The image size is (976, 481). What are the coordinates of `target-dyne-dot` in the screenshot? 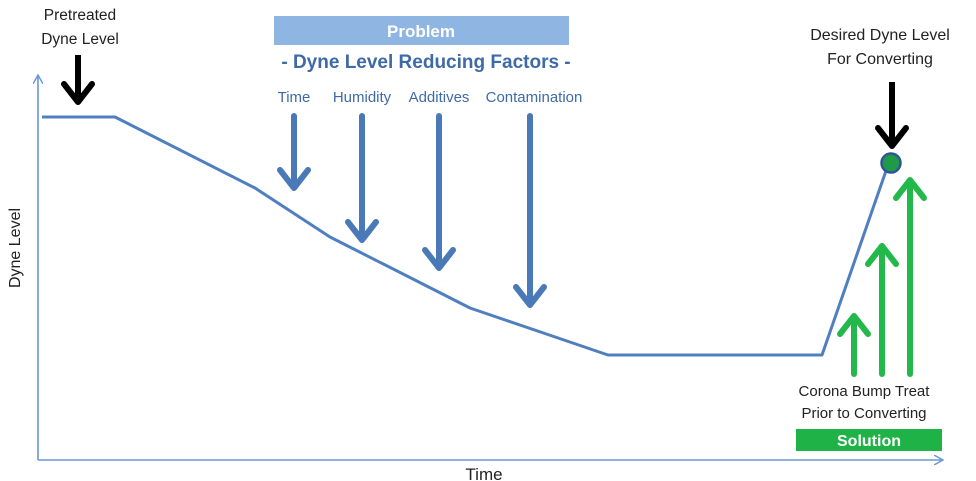 It's located at (891, 163).